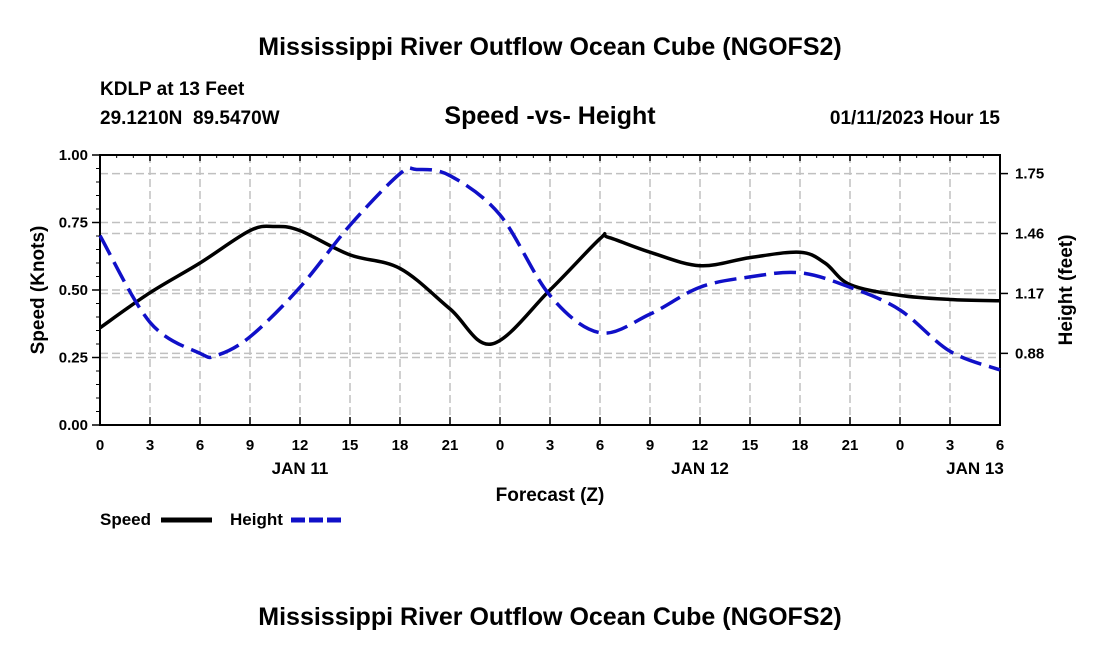  I want to click on y2-tick-label: 1.75, so click(1029, 174).